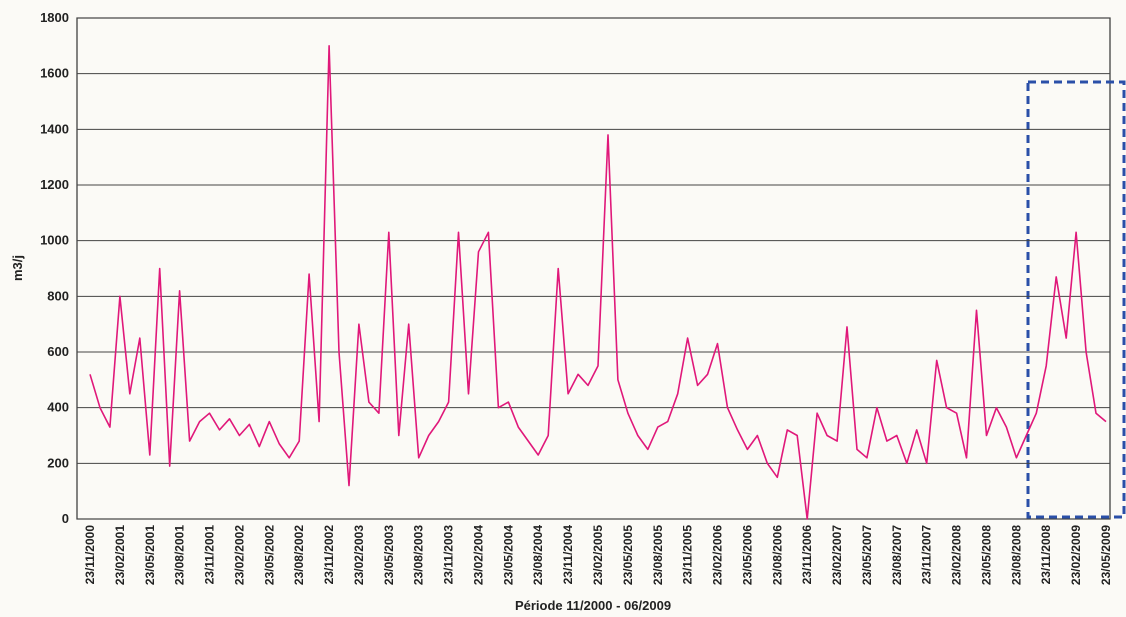 Image resolution: width=1126 pixels, height=617 pixels. Describe the element at coordinates (986, 555) in the screenshot. I see `x-tick-label: 23/05/2008` at that location.